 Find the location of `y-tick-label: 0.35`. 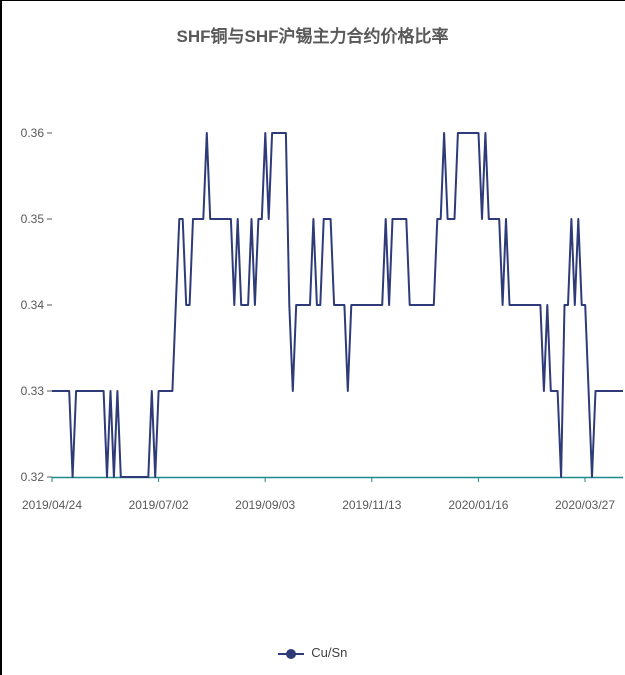

y-tick-label: 0.35 is located at coordinates (33, 219).